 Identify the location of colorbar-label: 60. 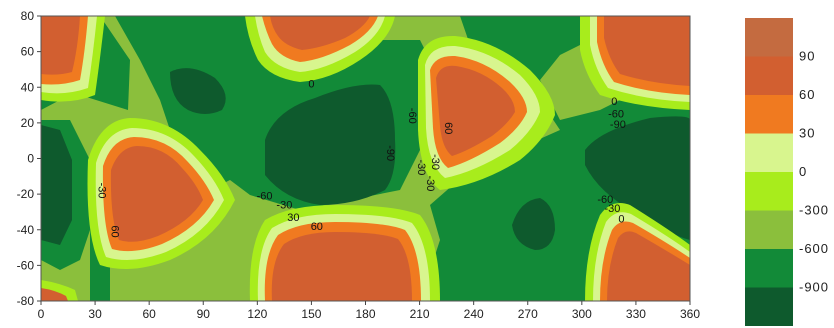
(807, 94).